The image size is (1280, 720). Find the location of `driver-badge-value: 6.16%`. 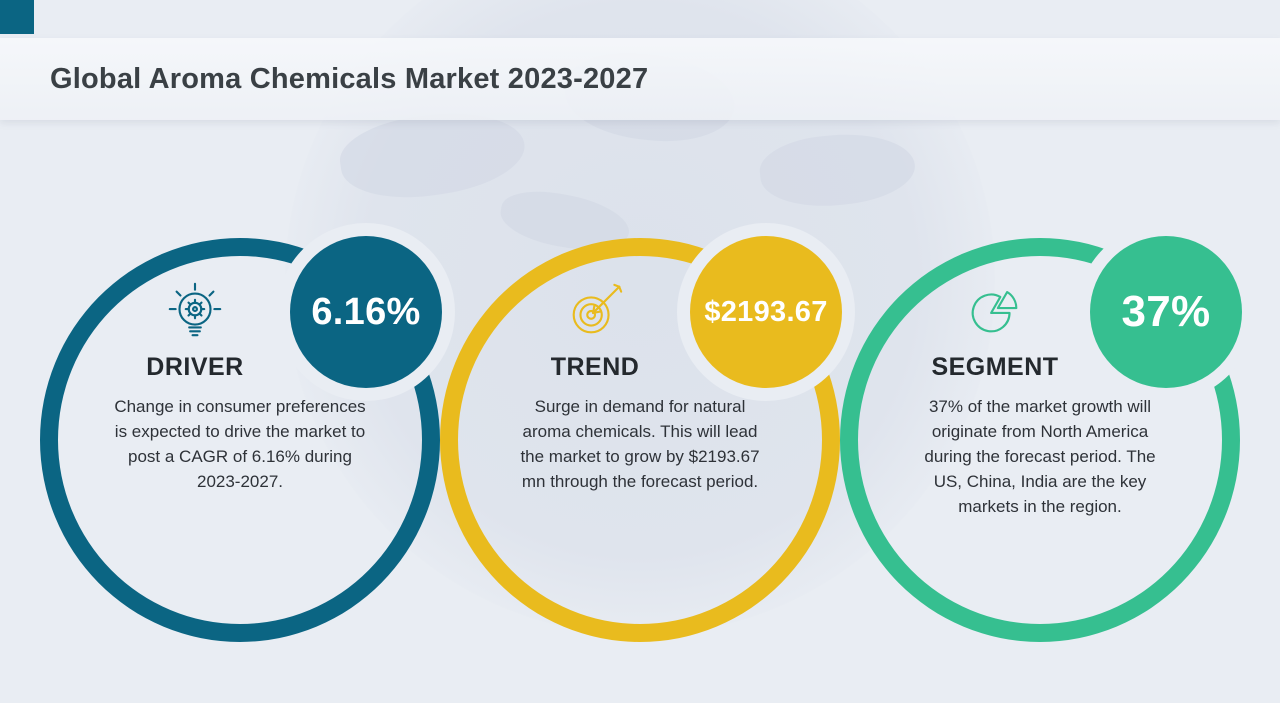

driver-badge-value: 6.16% is located at coordinates (366, 311).